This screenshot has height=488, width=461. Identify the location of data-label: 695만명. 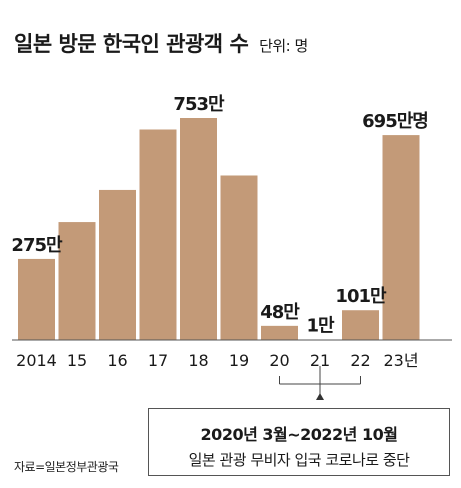
(395, 121).